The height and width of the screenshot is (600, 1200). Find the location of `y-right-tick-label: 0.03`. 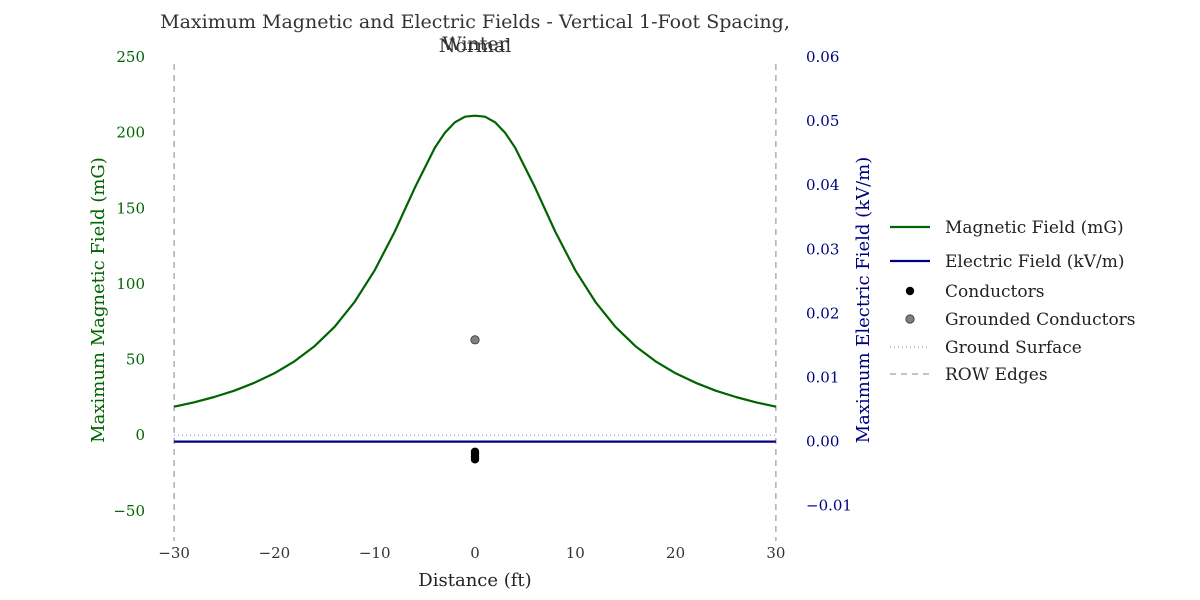

y-right-tick-label: 0.03 is located at coordinates (822, 249).